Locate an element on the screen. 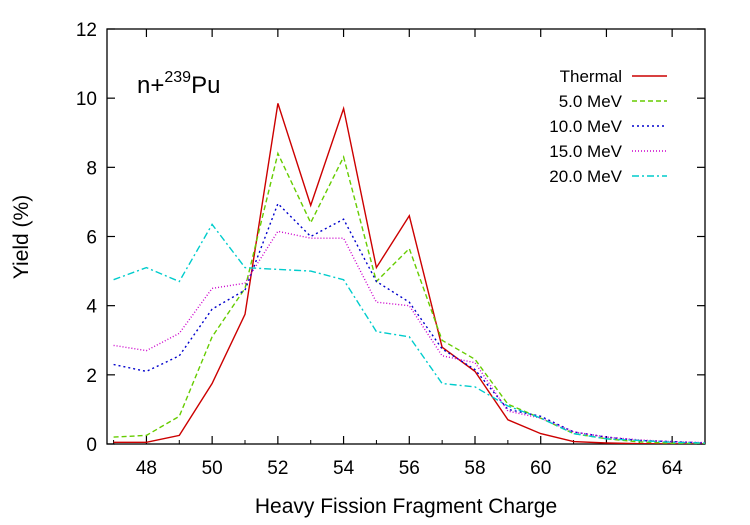 The width and height of the screenshot is (750, 525). x-tick-label: 54 is located at coordinates (344, 468).